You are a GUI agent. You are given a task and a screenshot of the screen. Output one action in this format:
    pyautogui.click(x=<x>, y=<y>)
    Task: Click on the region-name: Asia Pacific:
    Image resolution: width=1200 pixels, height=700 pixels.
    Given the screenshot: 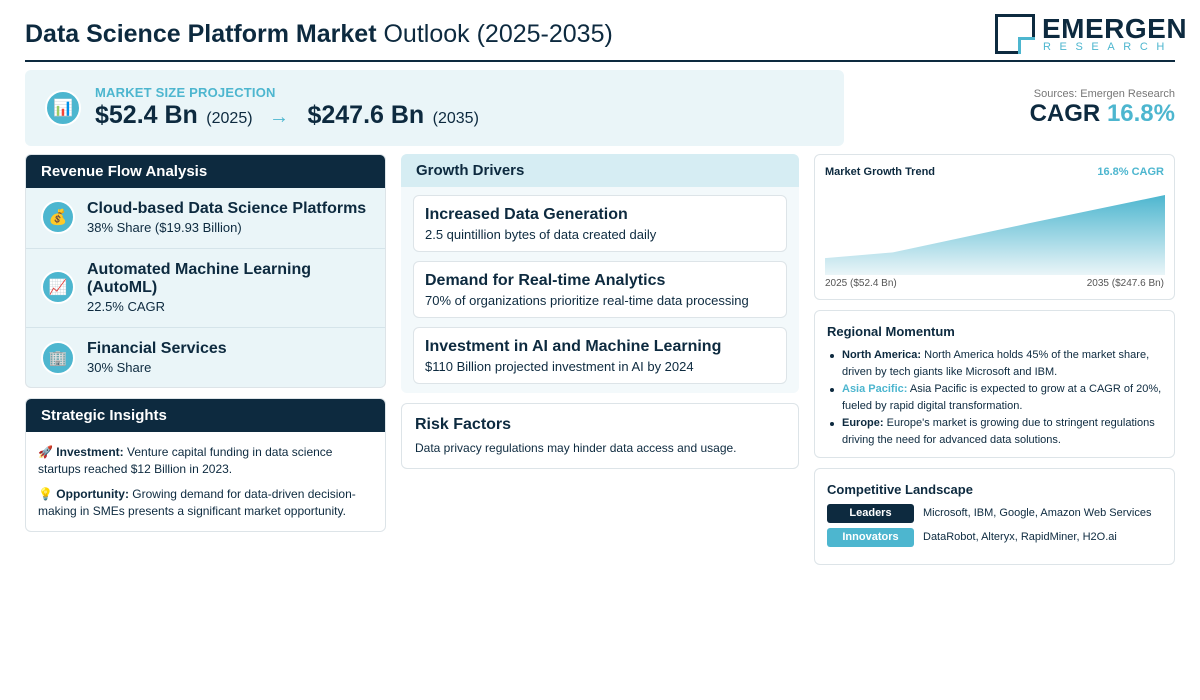 What is the action you would take?
    pyautogui.click(x=875, y=389)
    